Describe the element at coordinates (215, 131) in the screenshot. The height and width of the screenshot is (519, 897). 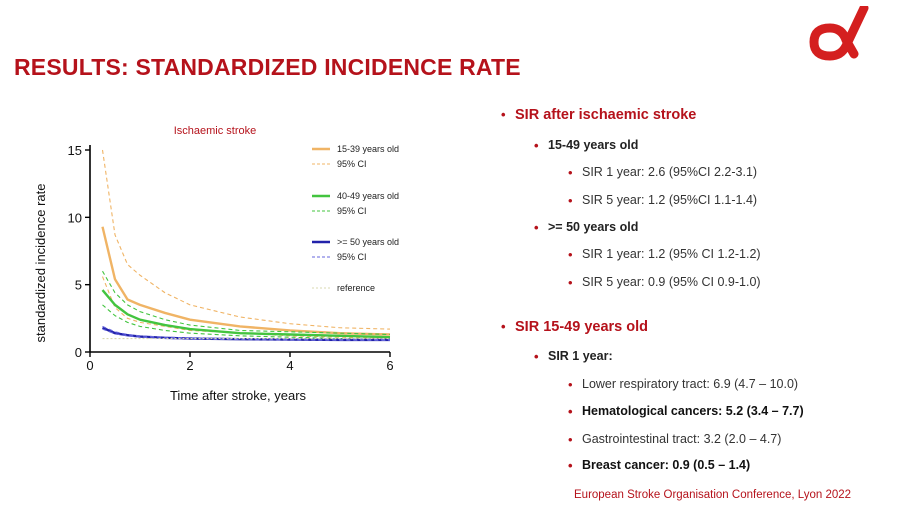
I see `chart-title: Ischaemic stroke` at that location.